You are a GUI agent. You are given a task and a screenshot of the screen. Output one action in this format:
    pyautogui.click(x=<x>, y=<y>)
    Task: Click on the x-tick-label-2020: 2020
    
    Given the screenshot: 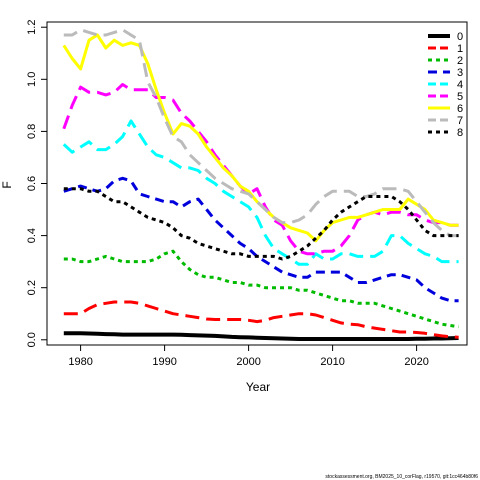 What is the action you would take?
    pyautogui.click(x=416, y=362)
    